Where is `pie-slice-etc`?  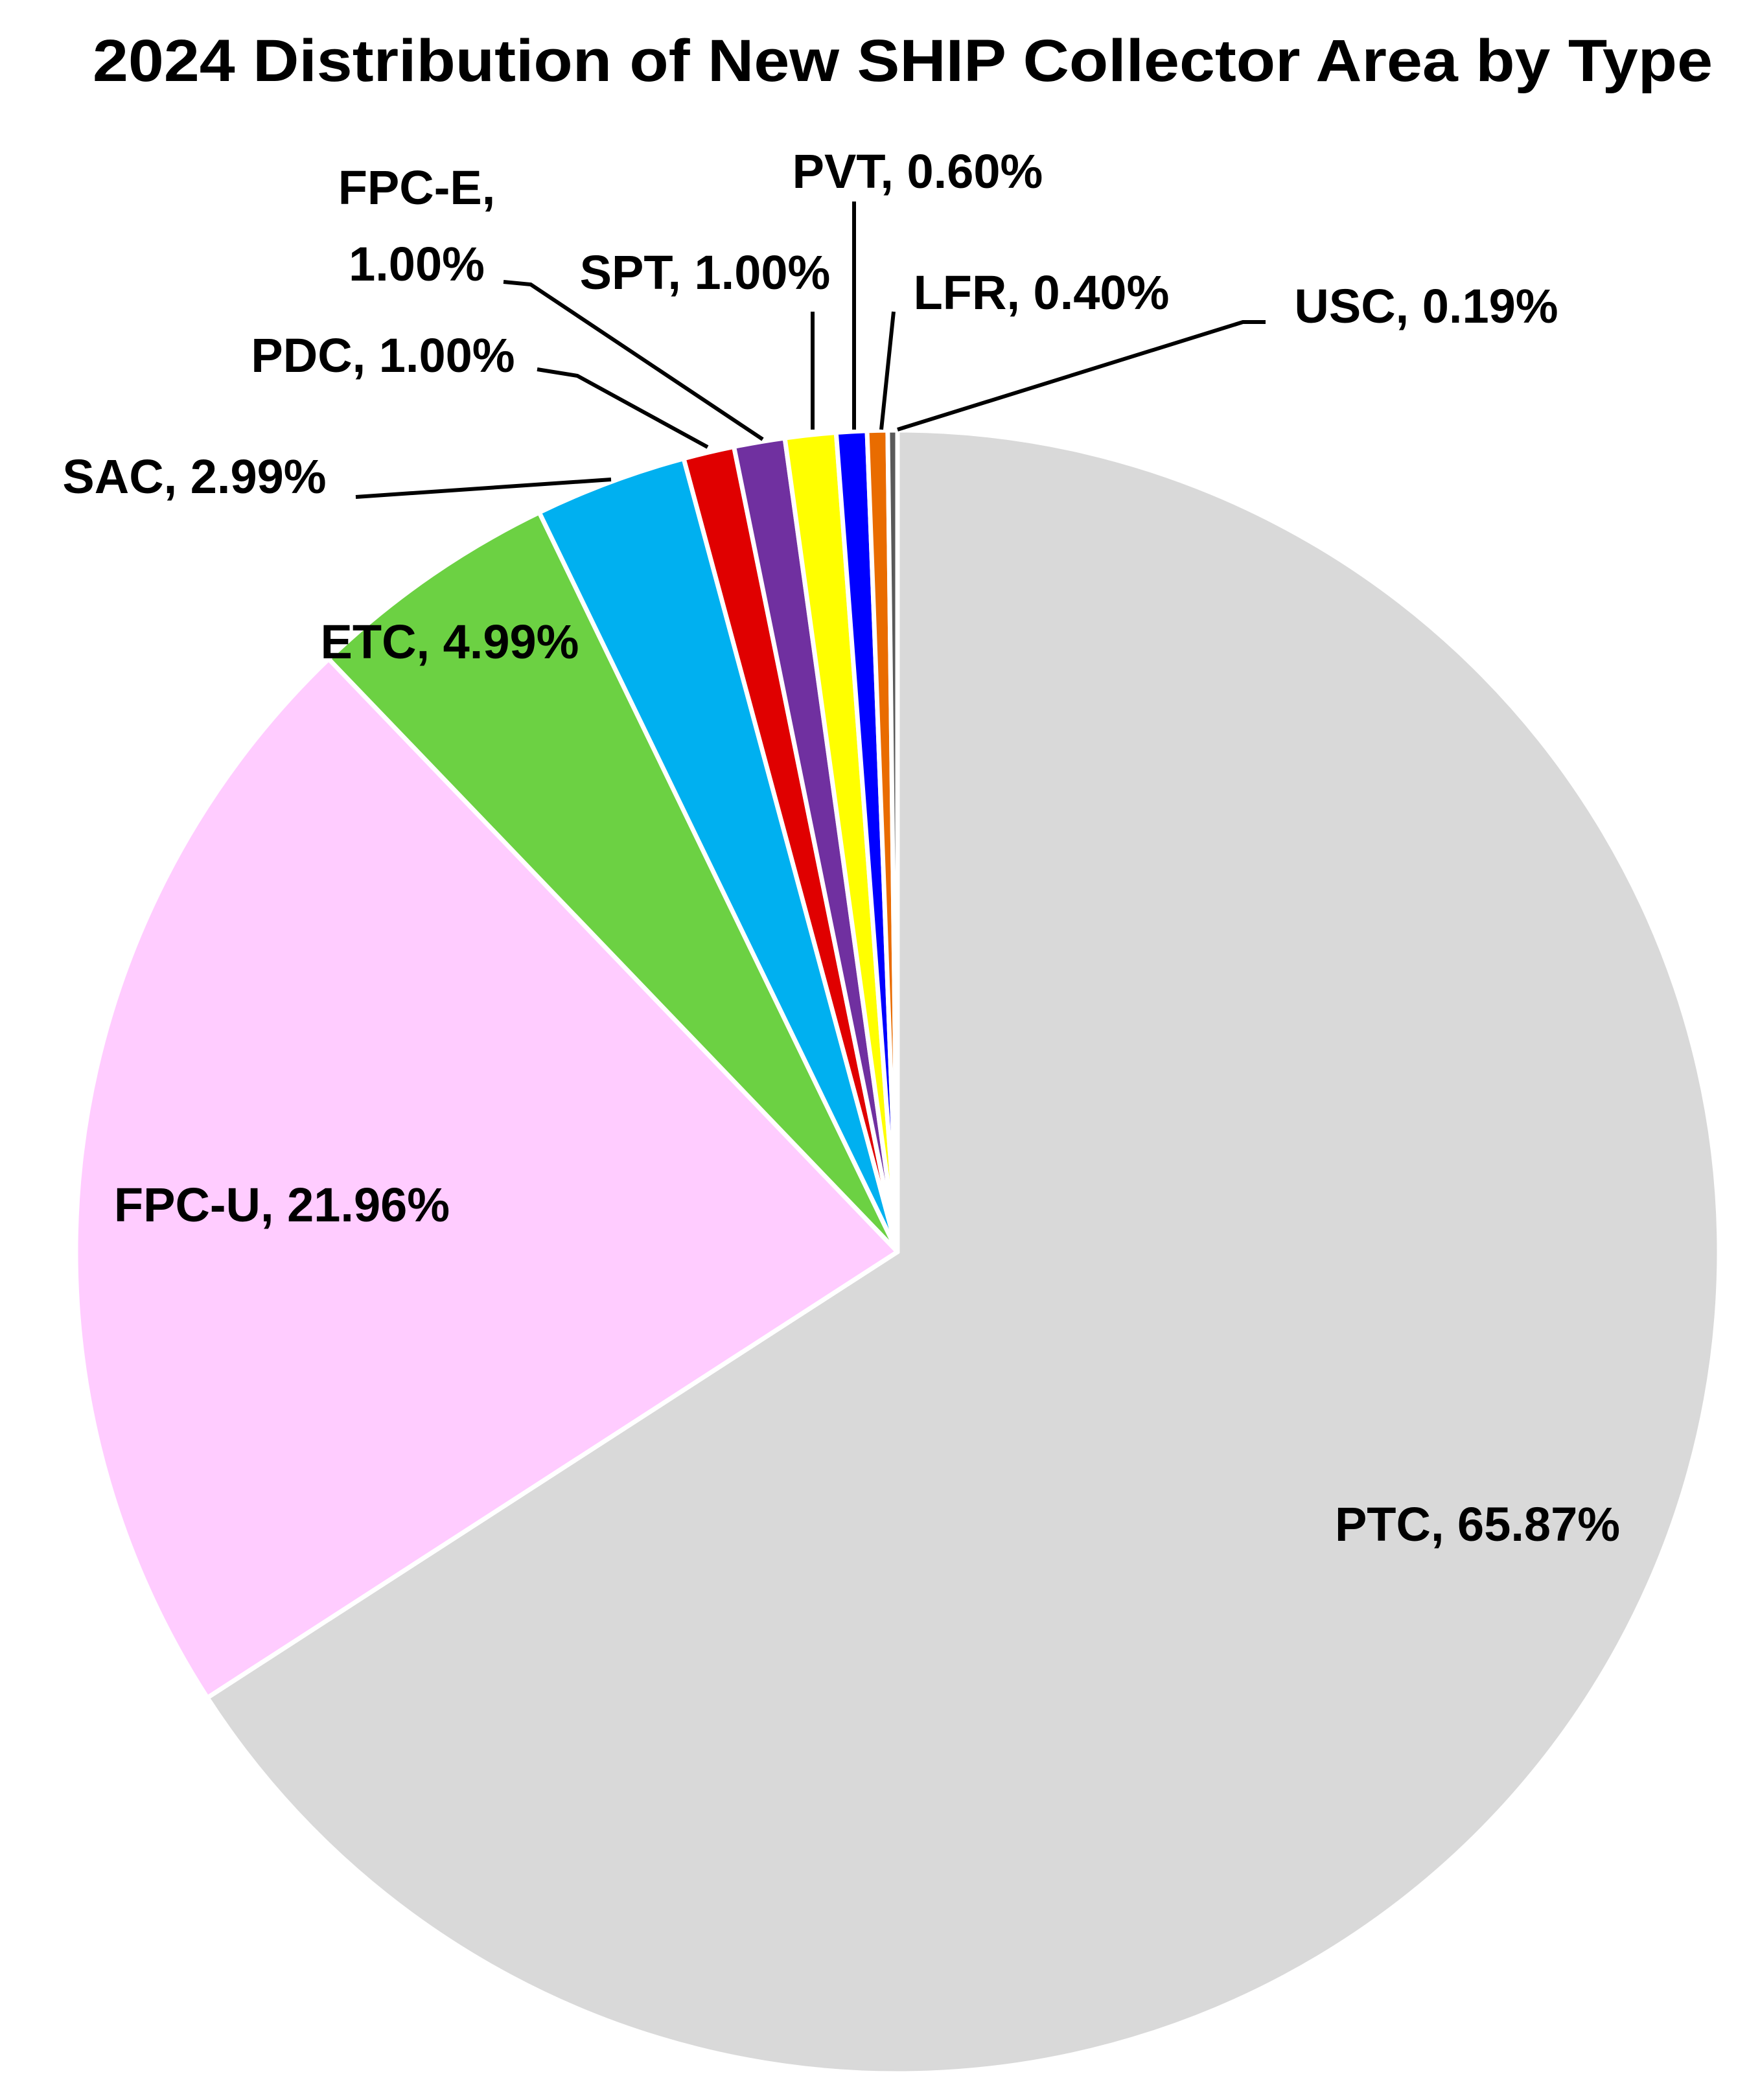 pie-slice-etc is located at coordinates (613, 882).